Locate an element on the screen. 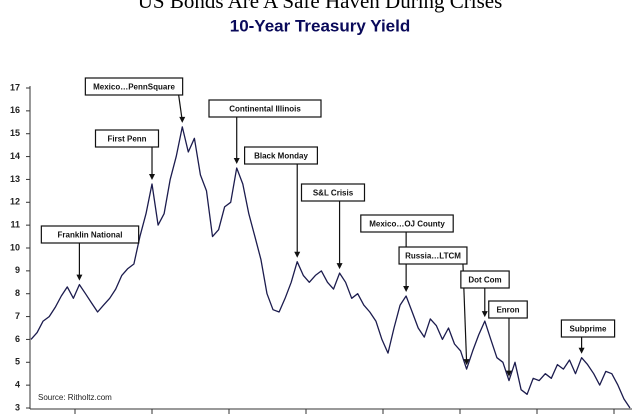 The image size is (640, 420). y-tick-label: 14 is located at coordinates (15, 156).